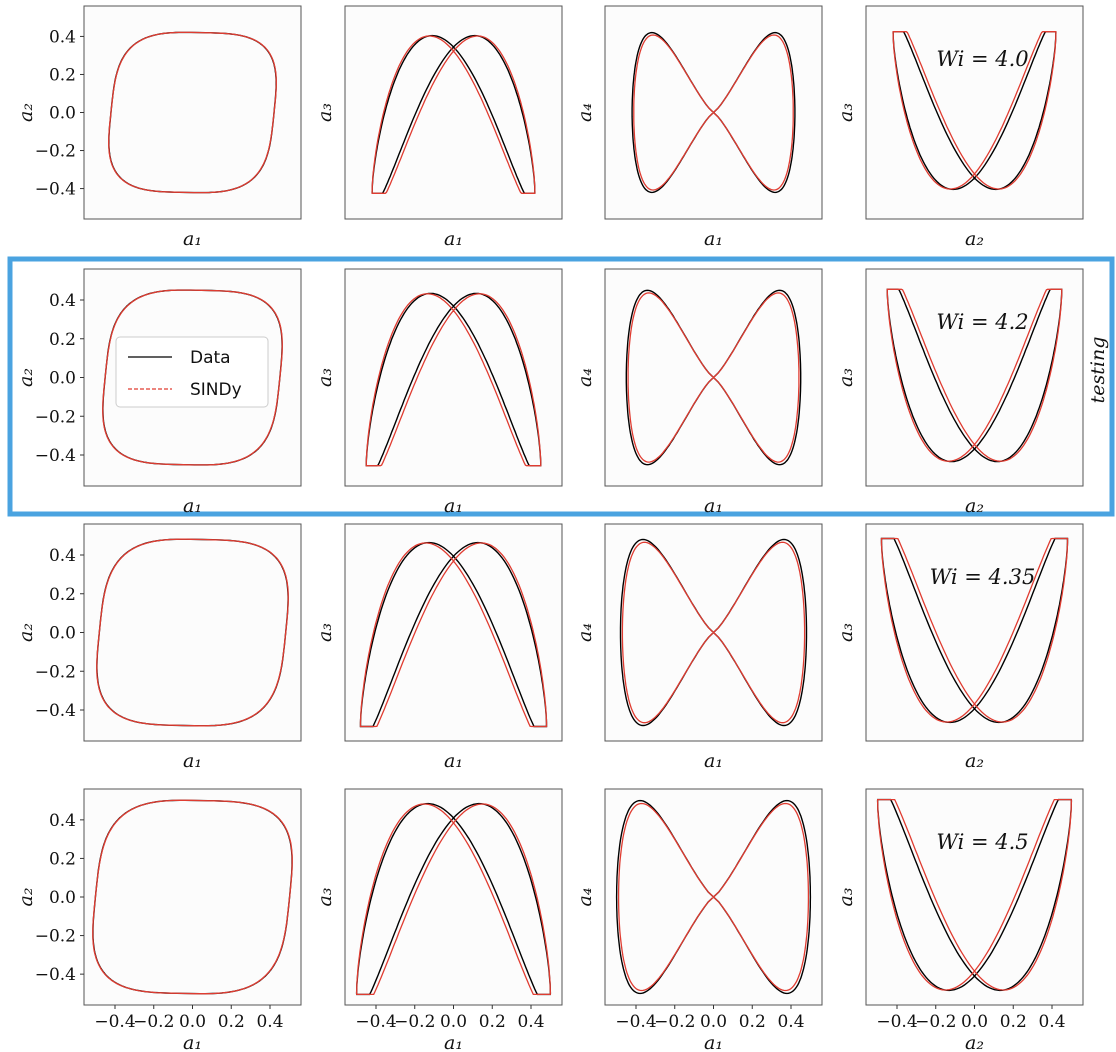  I want to click on panel-r3-c3: a₁ a₄, so click(698, 647).